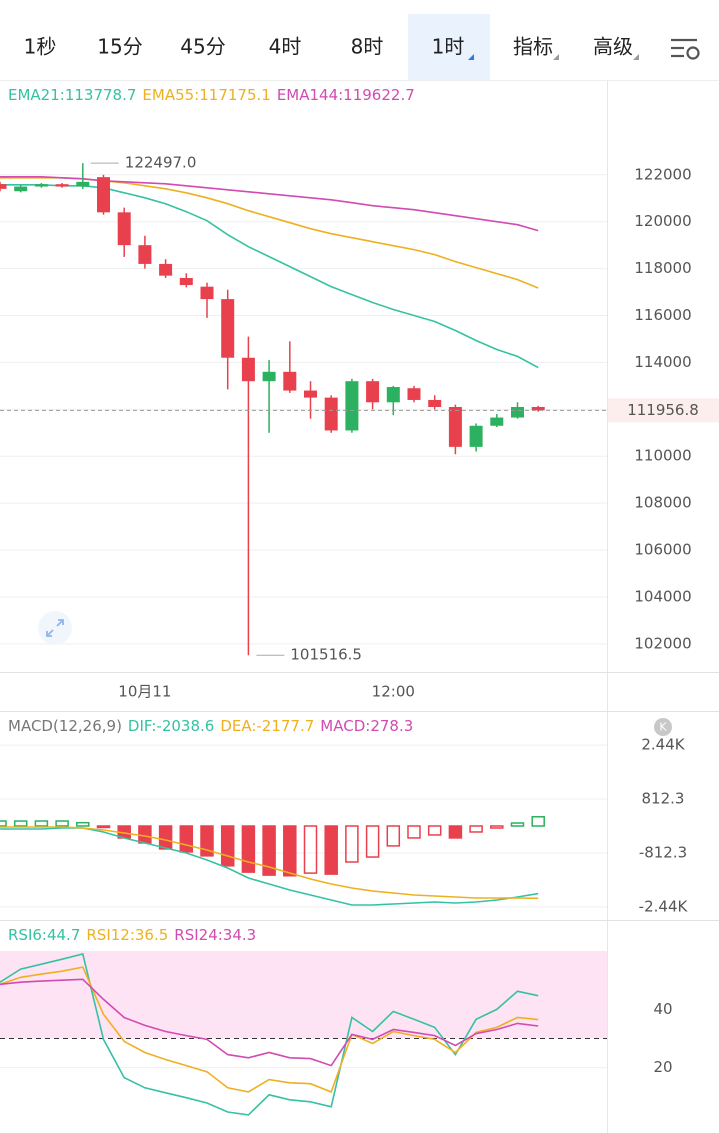 Image resolution: width=719 pixels, height=1133 pixels. Describe the element at coordinates (144, 692) in the screenshot. I see `x-tick-label: 10月11` at that location.